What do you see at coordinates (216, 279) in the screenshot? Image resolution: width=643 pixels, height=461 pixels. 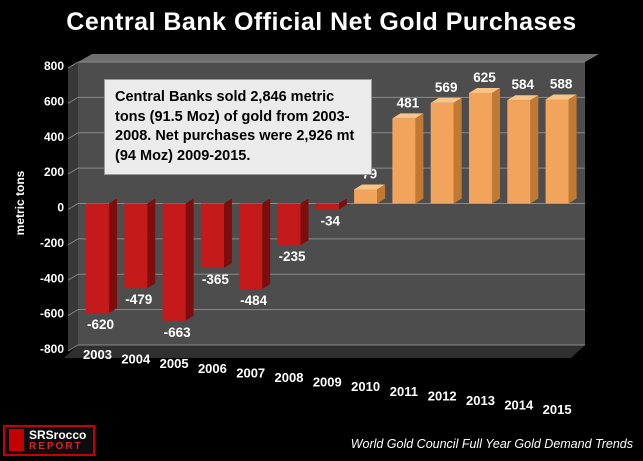 I see `bar-value-label: -365` at bounding box center [216, 279].